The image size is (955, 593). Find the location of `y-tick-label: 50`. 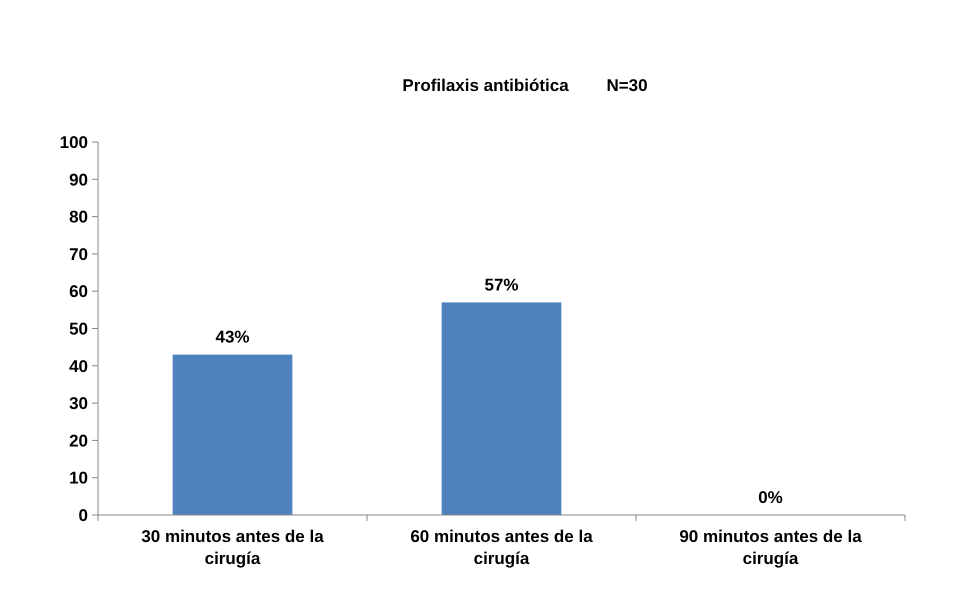

y-tick-label: 50 is located at coordinates (78, 328).